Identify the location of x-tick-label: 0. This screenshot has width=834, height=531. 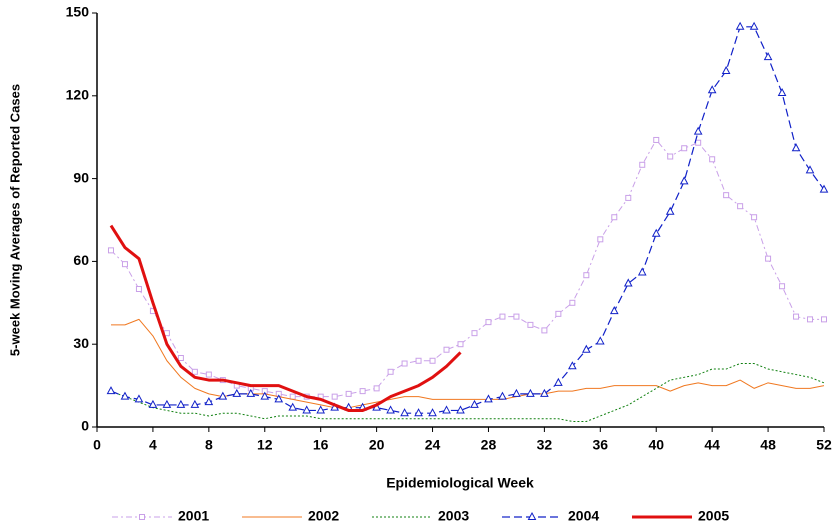
(97, 445).